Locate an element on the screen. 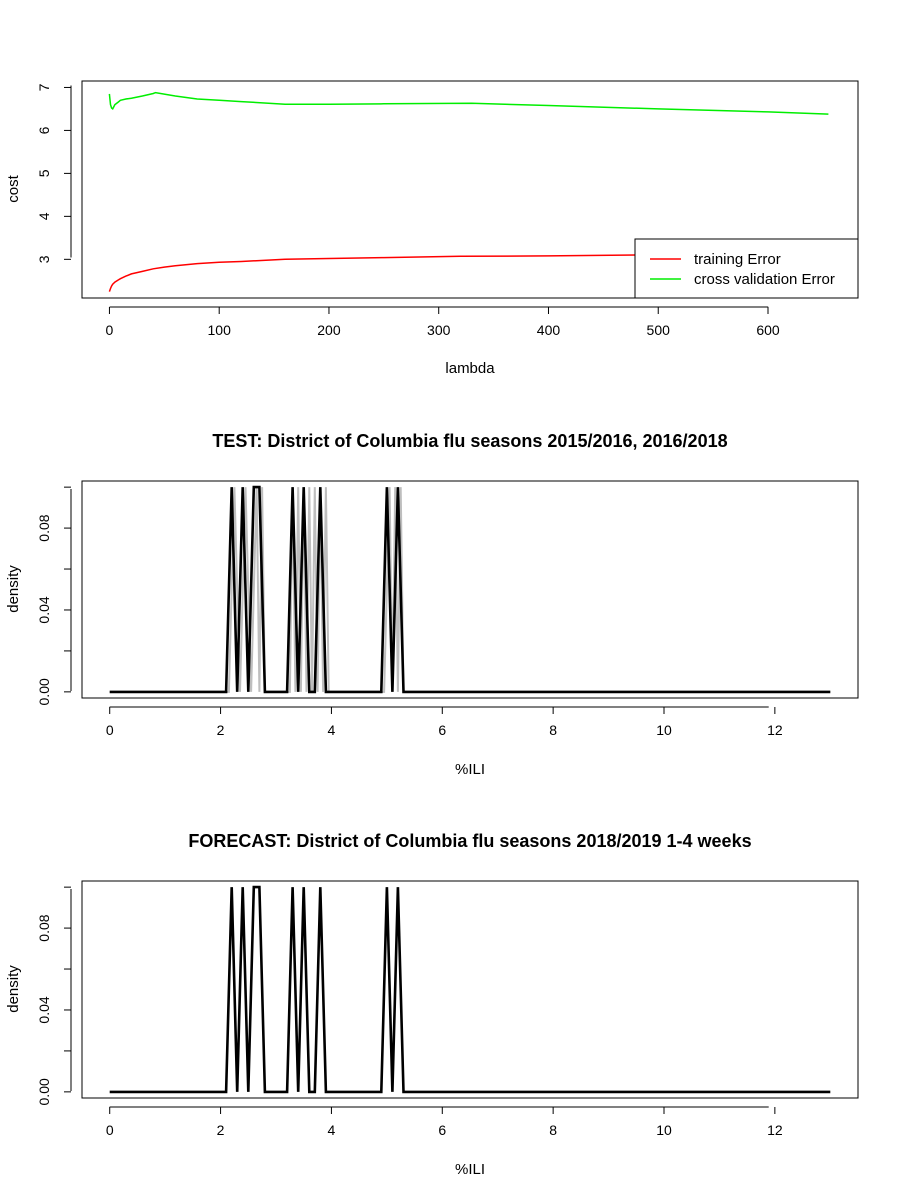  test-series-group is located at coordinates (470, 589).